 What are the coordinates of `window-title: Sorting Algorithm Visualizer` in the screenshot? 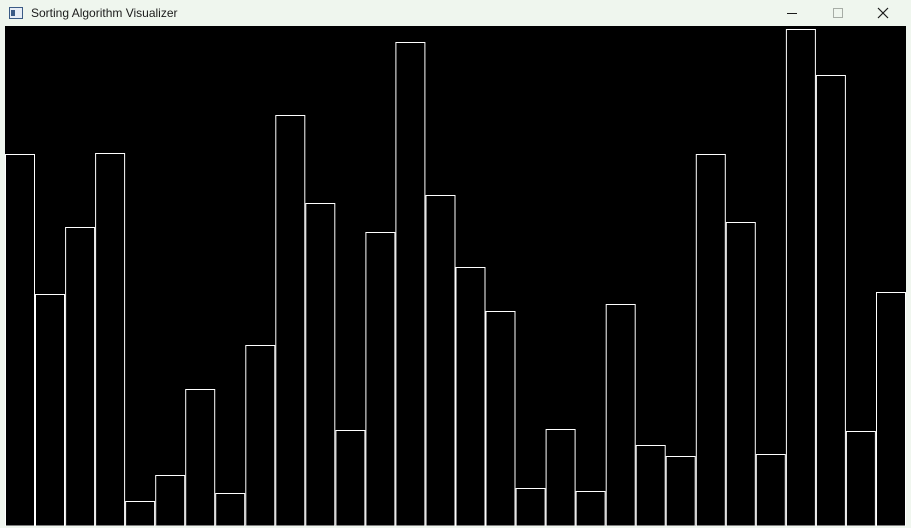 It's located at (104, 13).